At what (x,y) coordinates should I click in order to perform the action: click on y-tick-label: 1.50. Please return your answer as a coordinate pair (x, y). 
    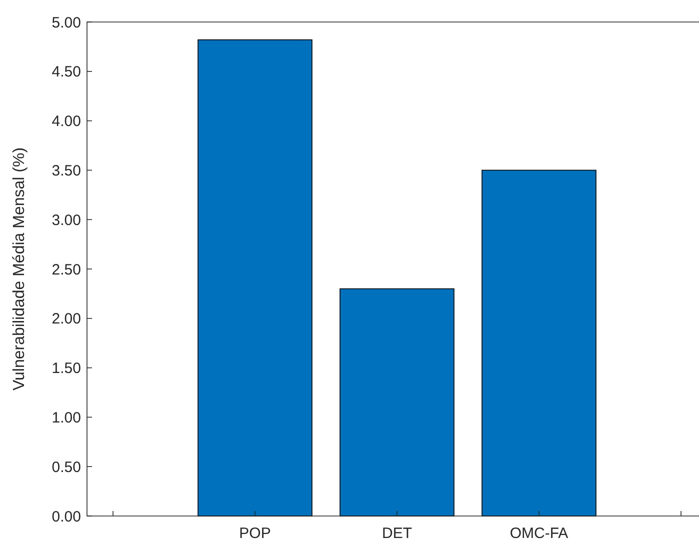
    Looking at the image, I should click on (66, 369).